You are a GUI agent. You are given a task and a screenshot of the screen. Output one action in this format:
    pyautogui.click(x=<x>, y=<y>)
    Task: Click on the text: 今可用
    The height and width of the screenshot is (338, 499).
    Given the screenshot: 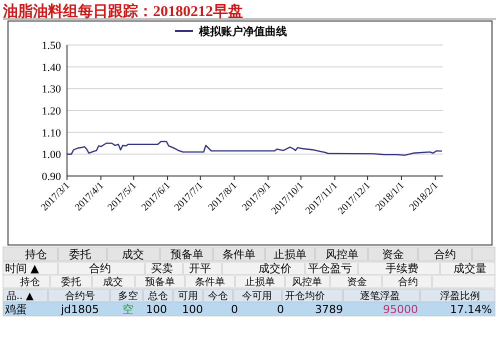 What is the action you would take?
    pyautogui.click(x=257, y=296)
    